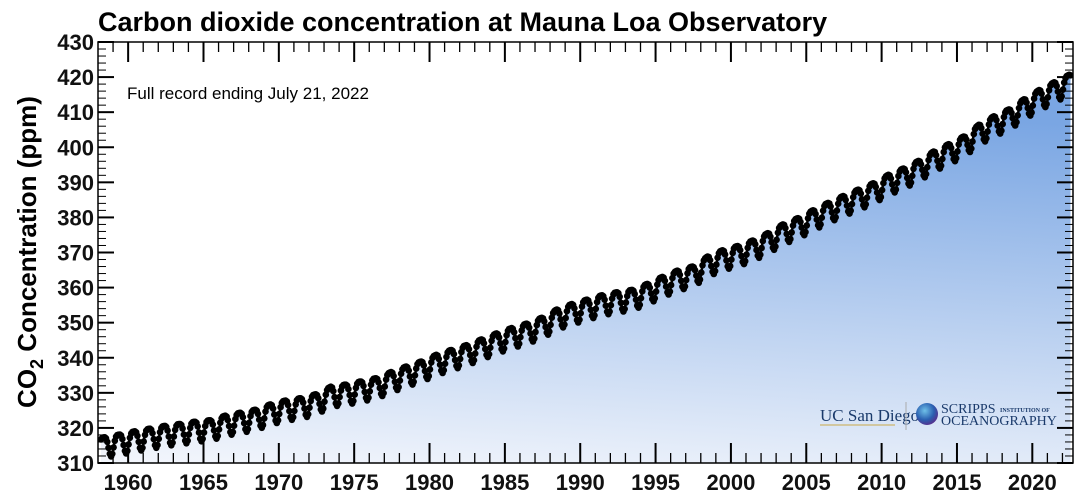  Describe the element at coordinates (956, 482) in the screenshot. I see `x-tick-label: 2015` at that location.